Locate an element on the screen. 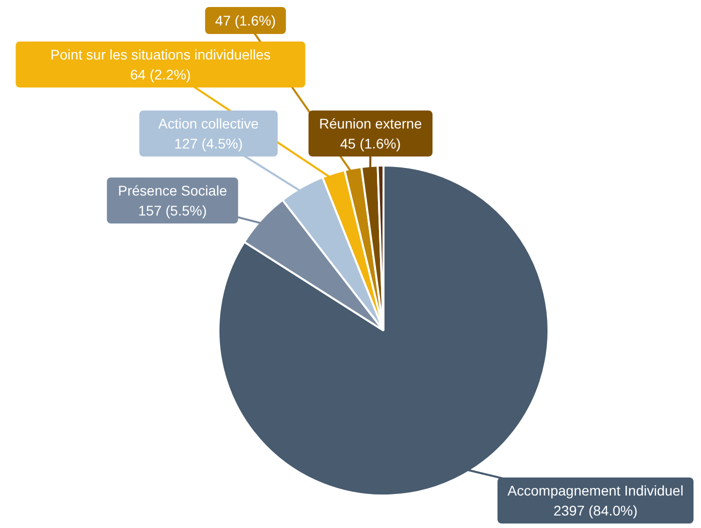 The width and height of the screenshot is (701, 528). data-label: 127 (4.5%) is located at coordinates (208, 144).